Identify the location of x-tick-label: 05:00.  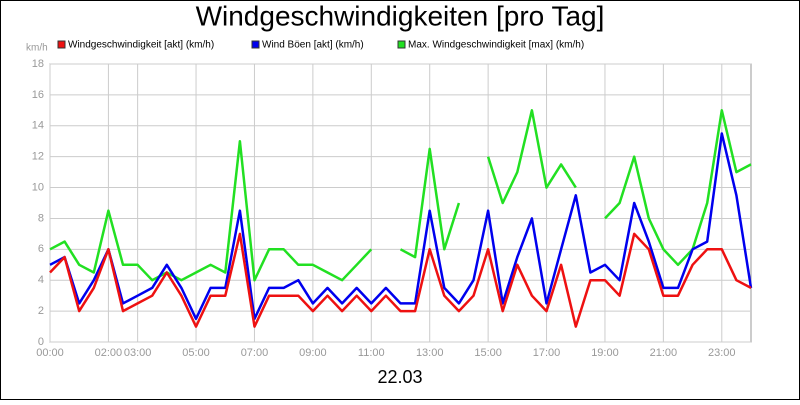
(196, 353).